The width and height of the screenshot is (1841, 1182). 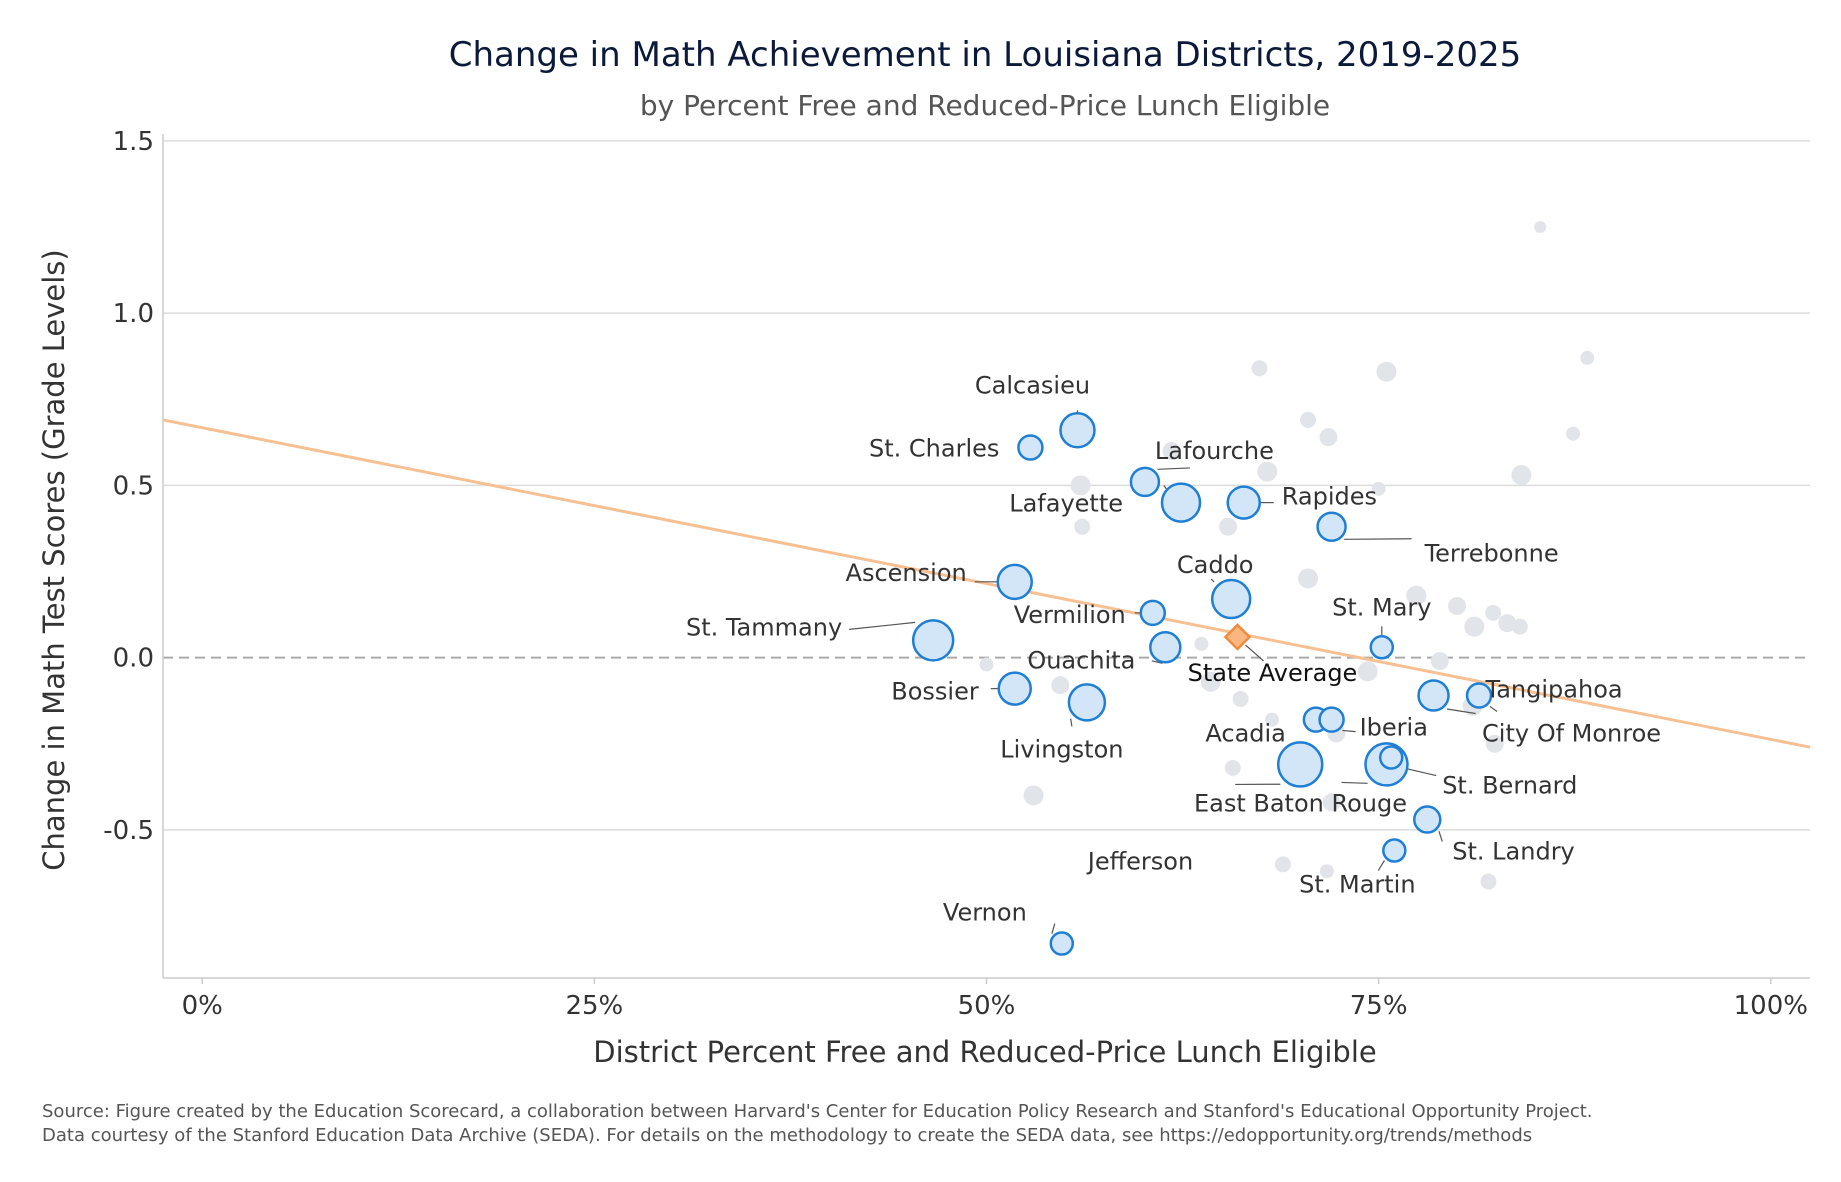 What do you see at coordinates (1243, 502) in the screenshot?
I see `district-point-rapides` at bounding box center [1243, 502].